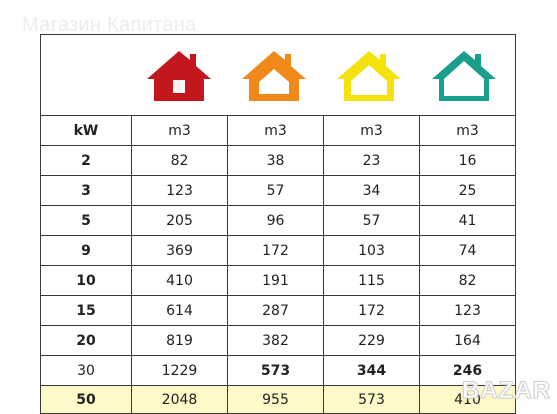 Image resolution: width=557 pixels, height=414 pixels. I want to click on value-cell: 205, so click(179, 220).